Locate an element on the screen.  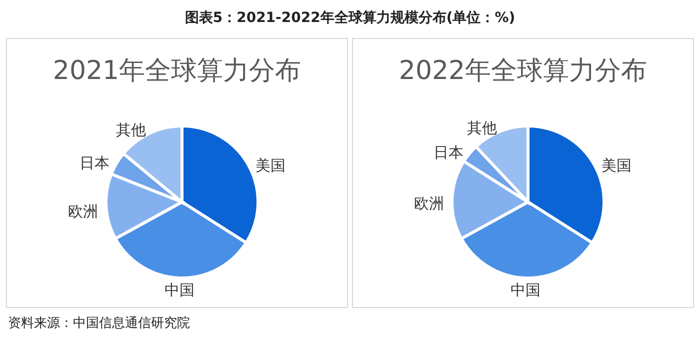
chart-title: 2021年全球算力分布 is located at coordinates (177, 71).